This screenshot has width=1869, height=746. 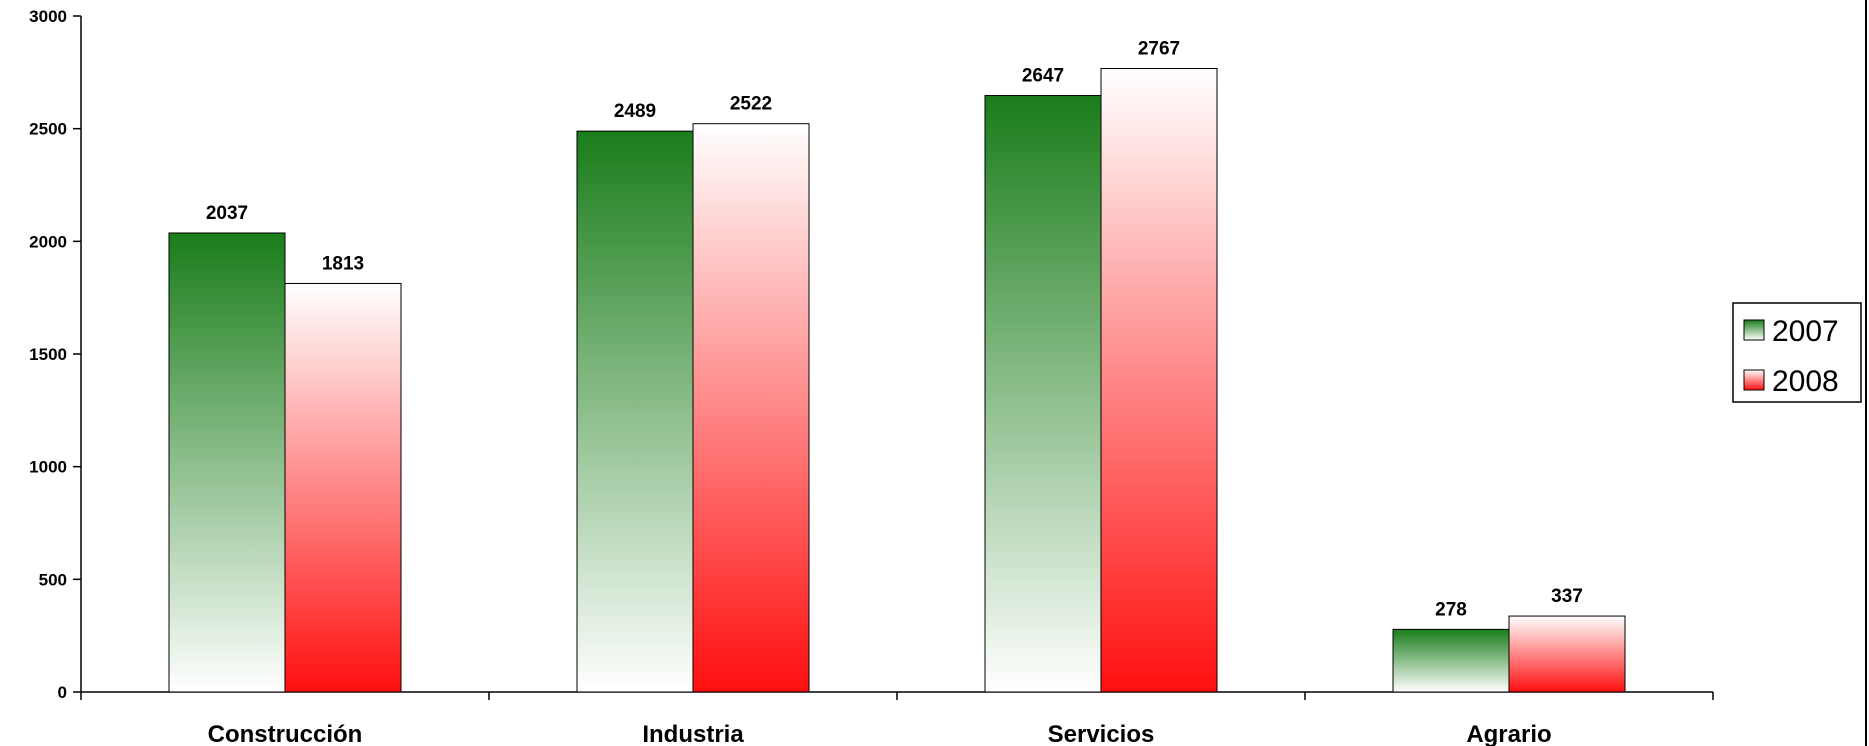 I want to click on data-label: 337, so click(x=1567, y=596).